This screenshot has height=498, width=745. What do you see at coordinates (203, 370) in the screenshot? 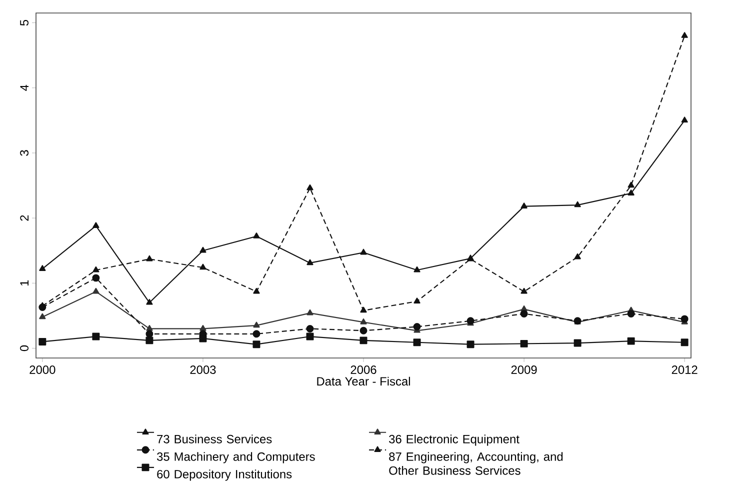
I see `x-tick-label: 2003` at bounding box center [203, 370].